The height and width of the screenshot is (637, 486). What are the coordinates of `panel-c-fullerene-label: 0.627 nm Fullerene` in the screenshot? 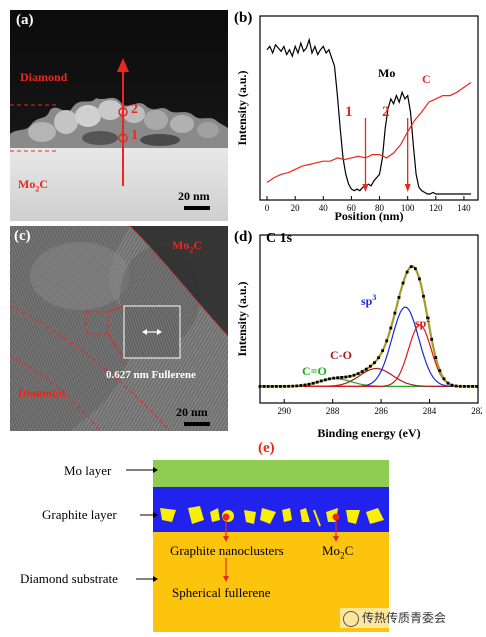 It's located at (151, 375).